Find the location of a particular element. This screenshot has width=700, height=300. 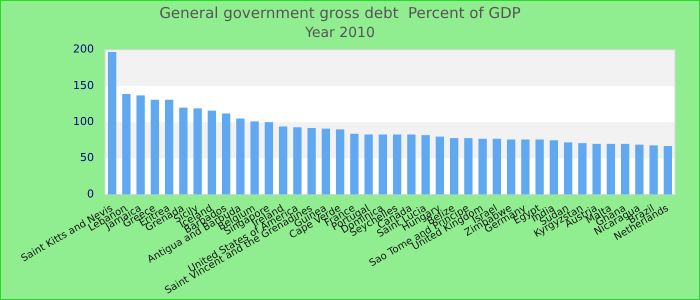

chart-title: General government gross debt Percent of GDP is located at coordinates (340, 13).